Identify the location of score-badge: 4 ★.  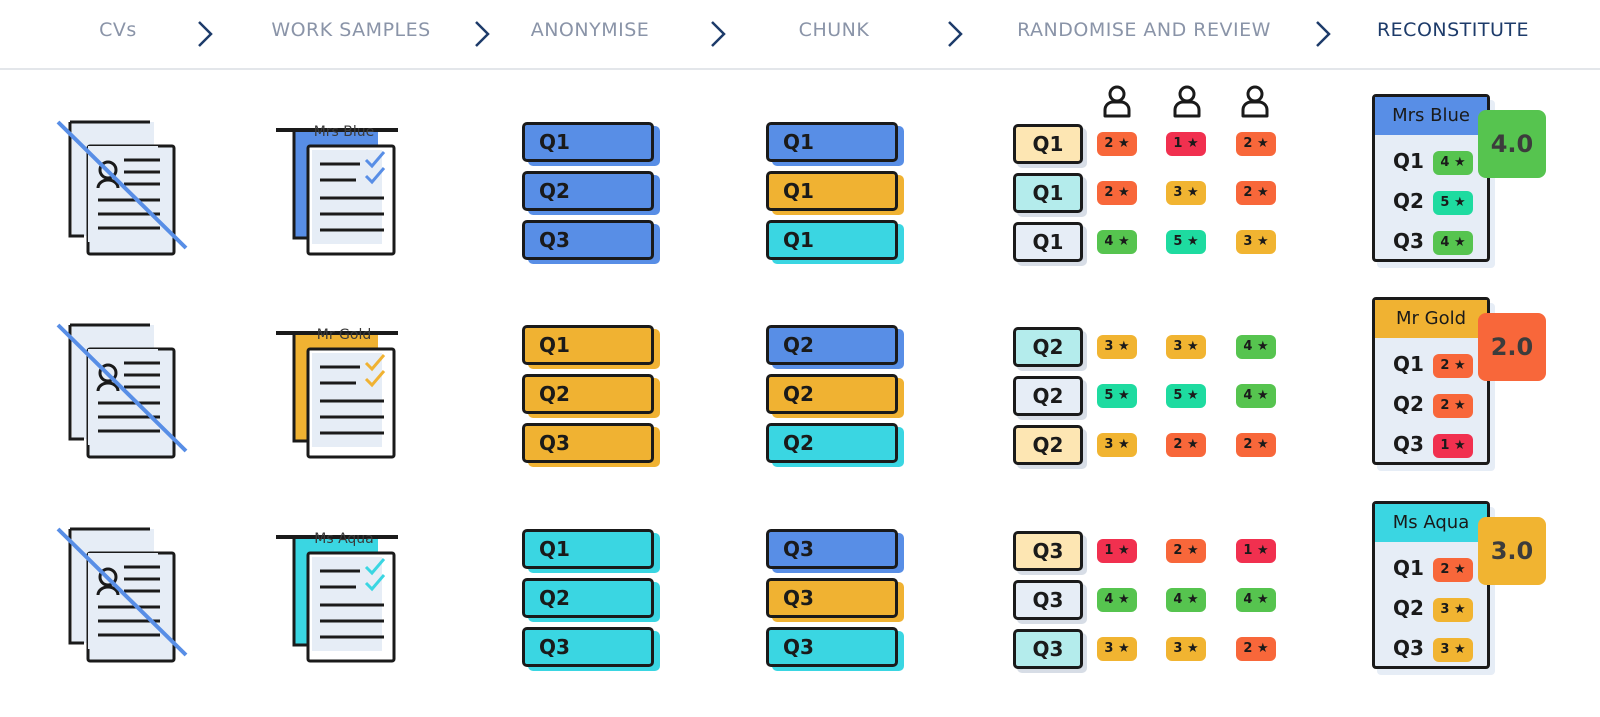
(1453, 163).